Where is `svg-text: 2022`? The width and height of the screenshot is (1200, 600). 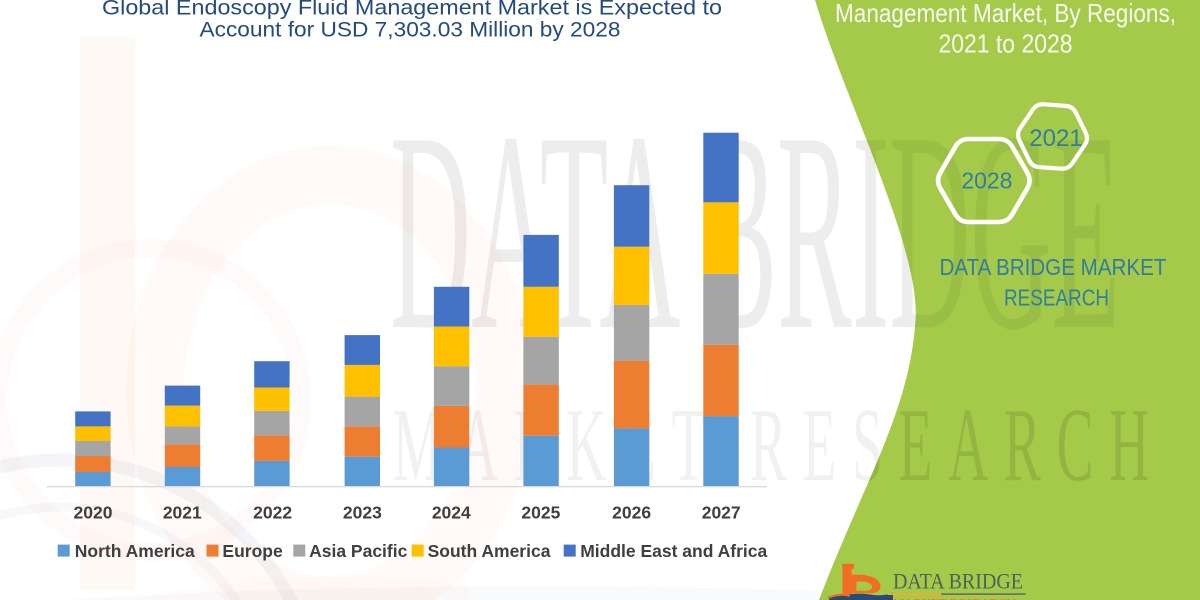 svg-text: 2022 is located at coordinates (272, 513).